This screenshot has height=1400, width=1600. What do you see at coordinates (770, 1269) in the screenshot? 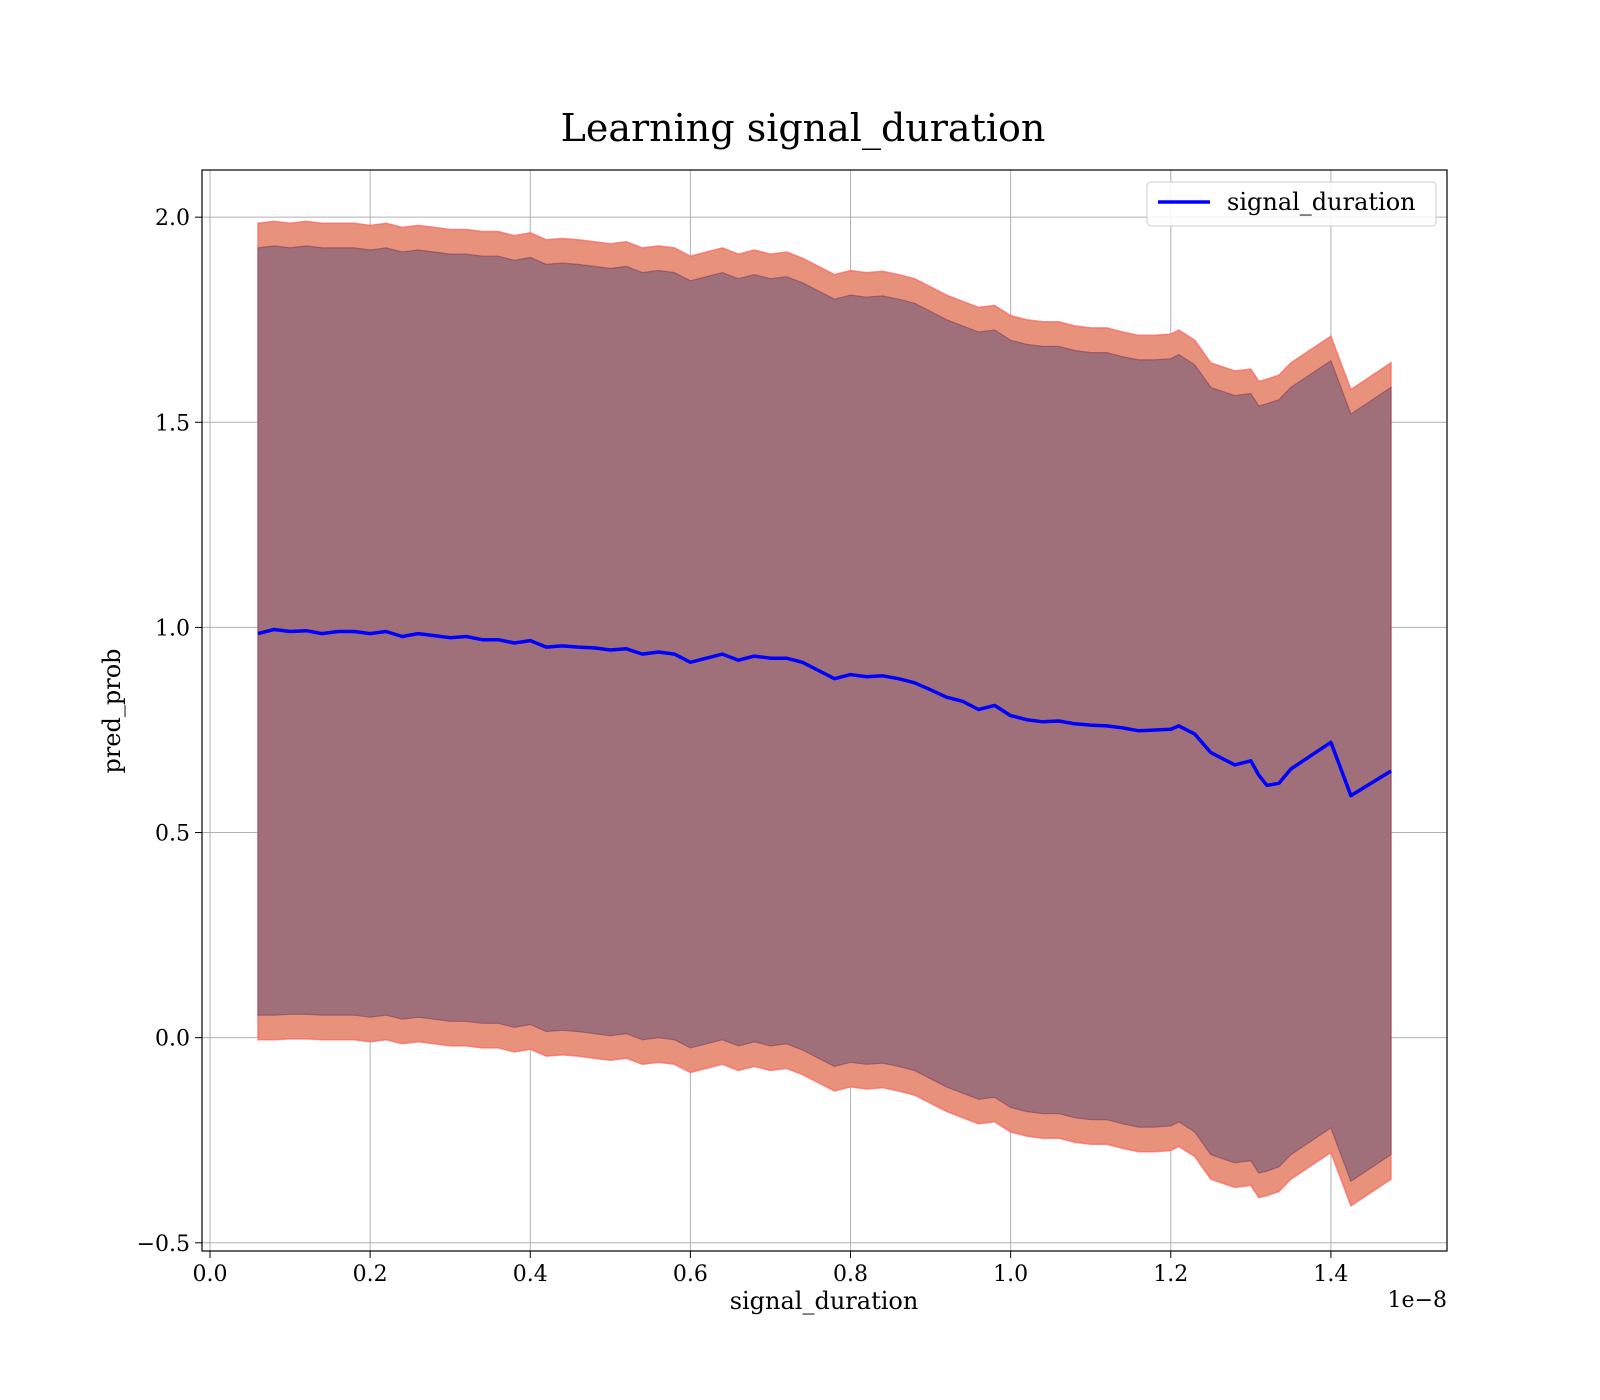
I see `x-axis: 0.0 0.2 0.4 0.6 0.8 1.0 1.2 1.4` at bounding box center [770, 1269].